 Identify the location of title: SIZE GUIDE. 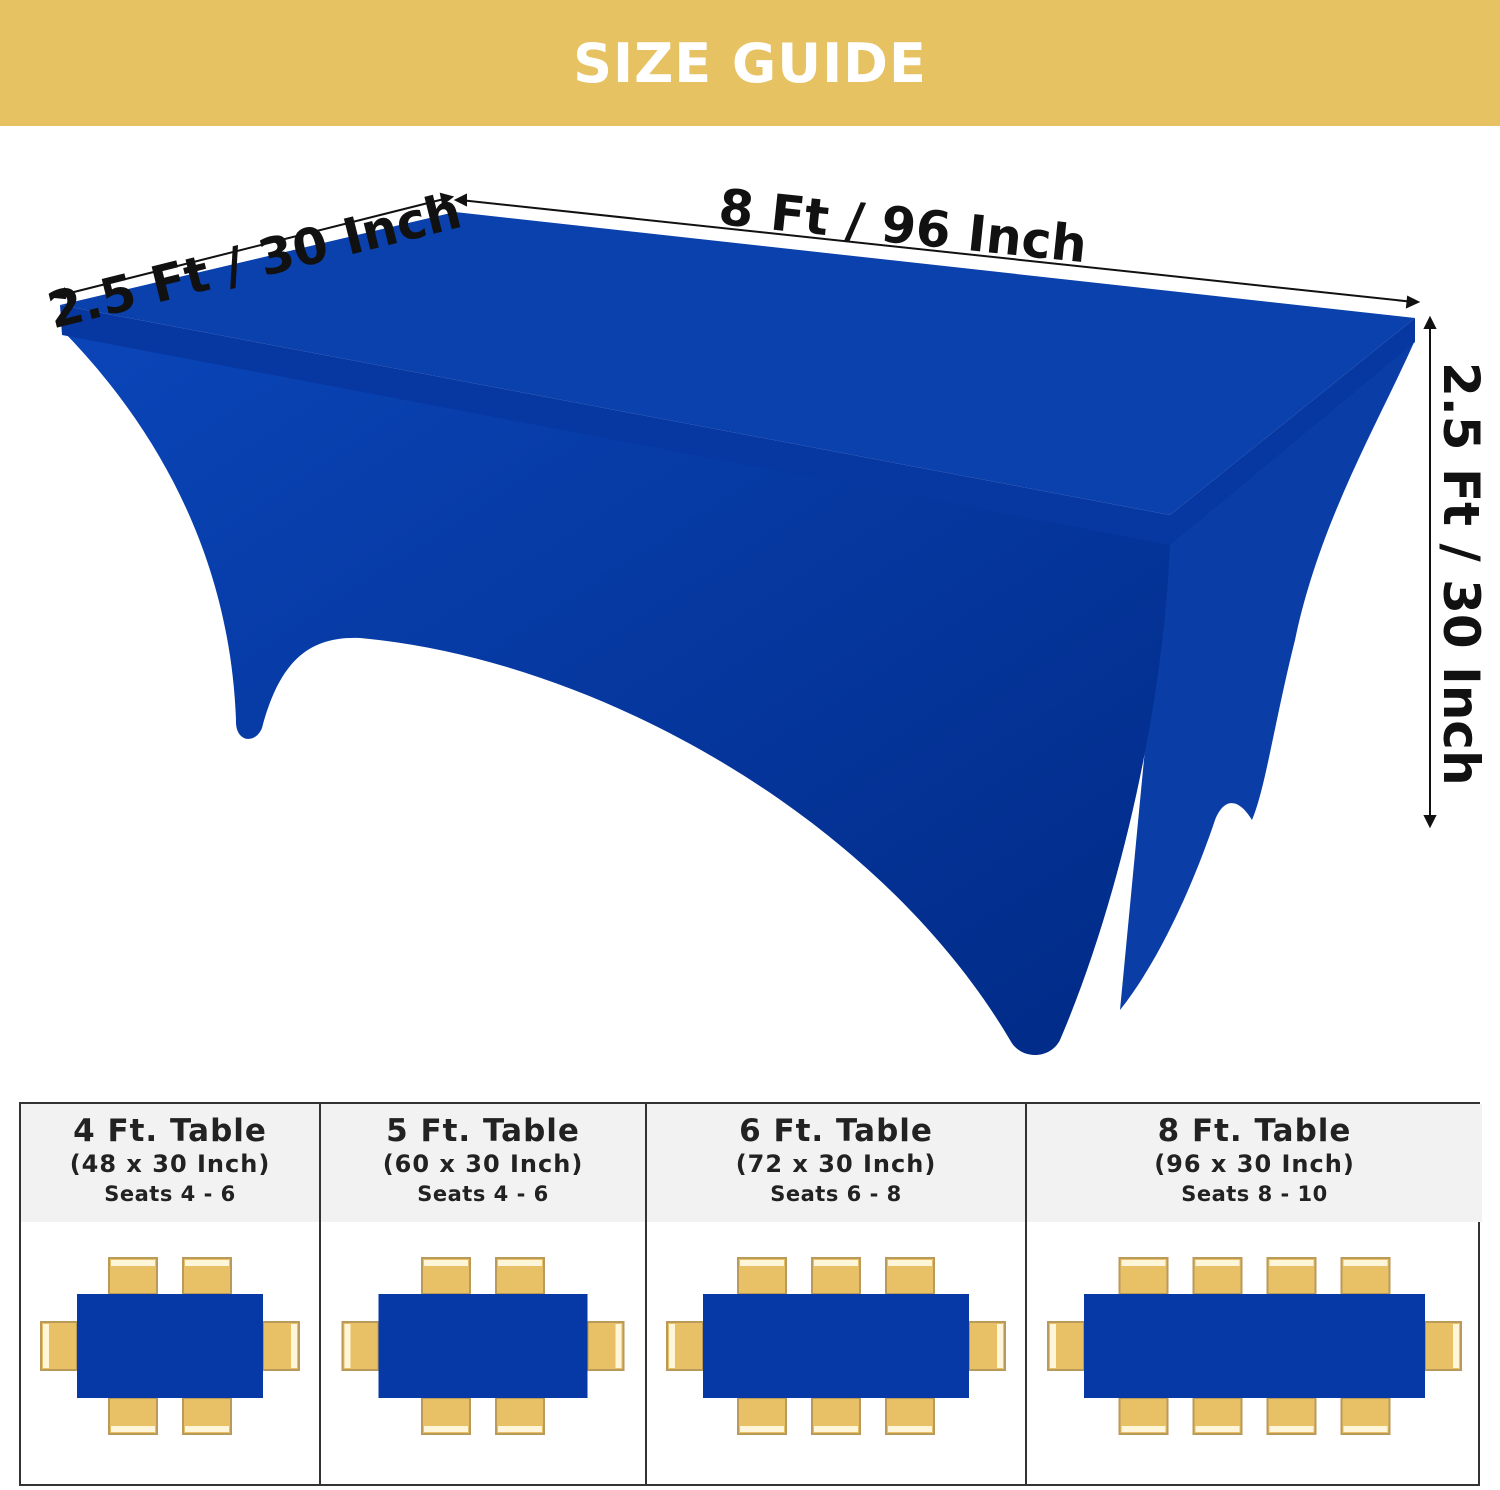
(750, 63).